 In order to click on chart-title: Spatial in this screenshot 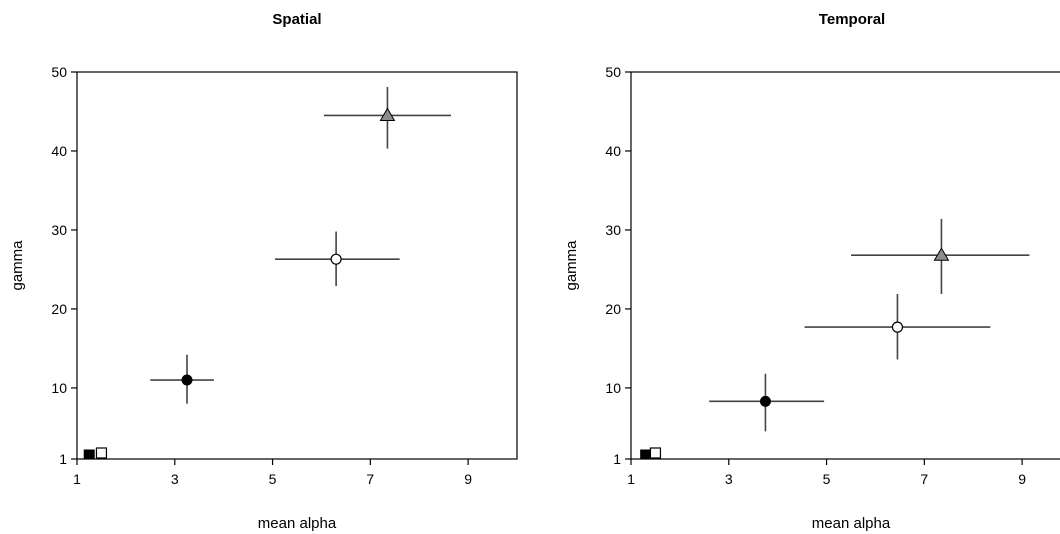, I will do `click(296, 19)`.